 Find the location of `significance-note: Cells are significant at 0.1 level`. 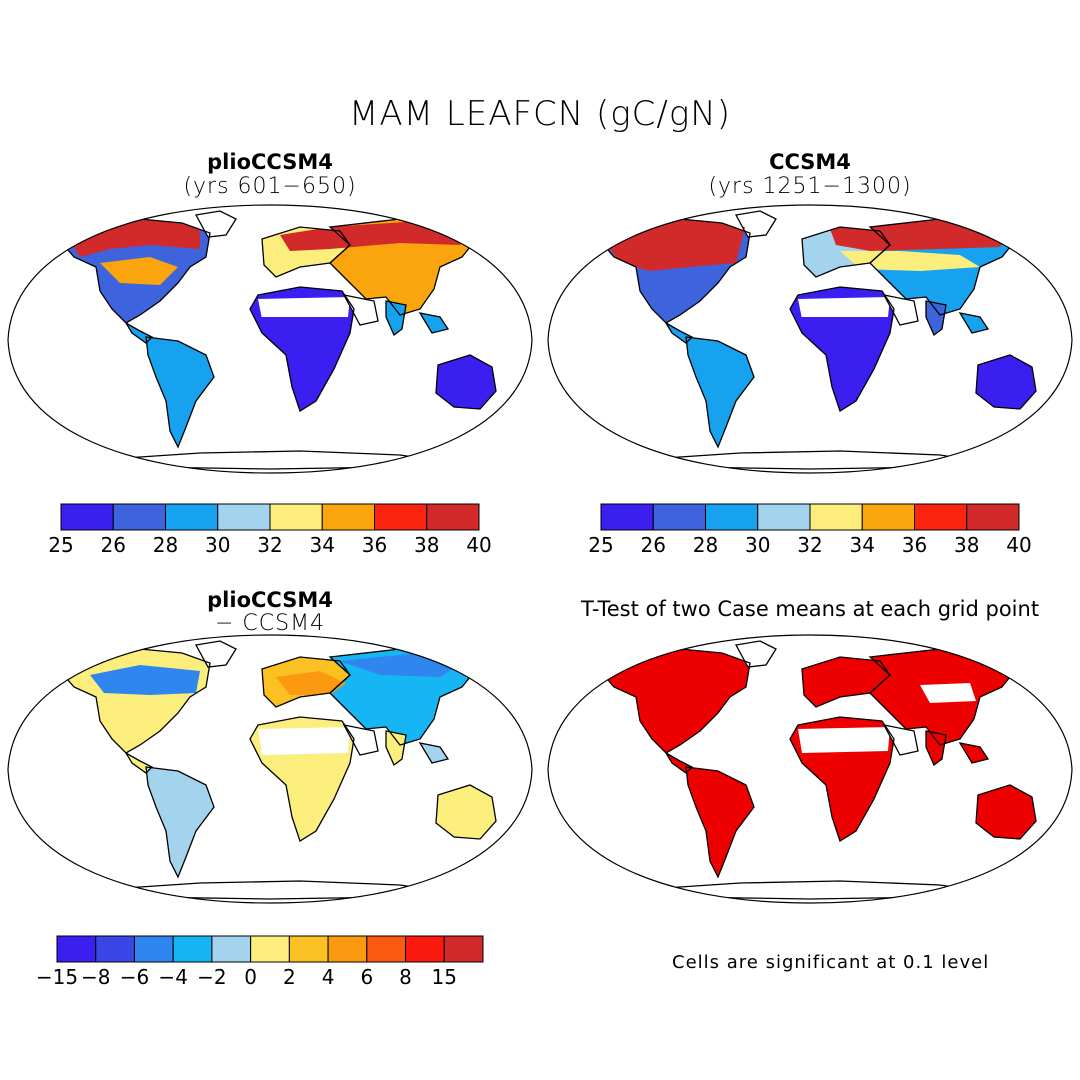

significance-note: Cells are significant at 0.1 level is located at coordinates (831, 962).